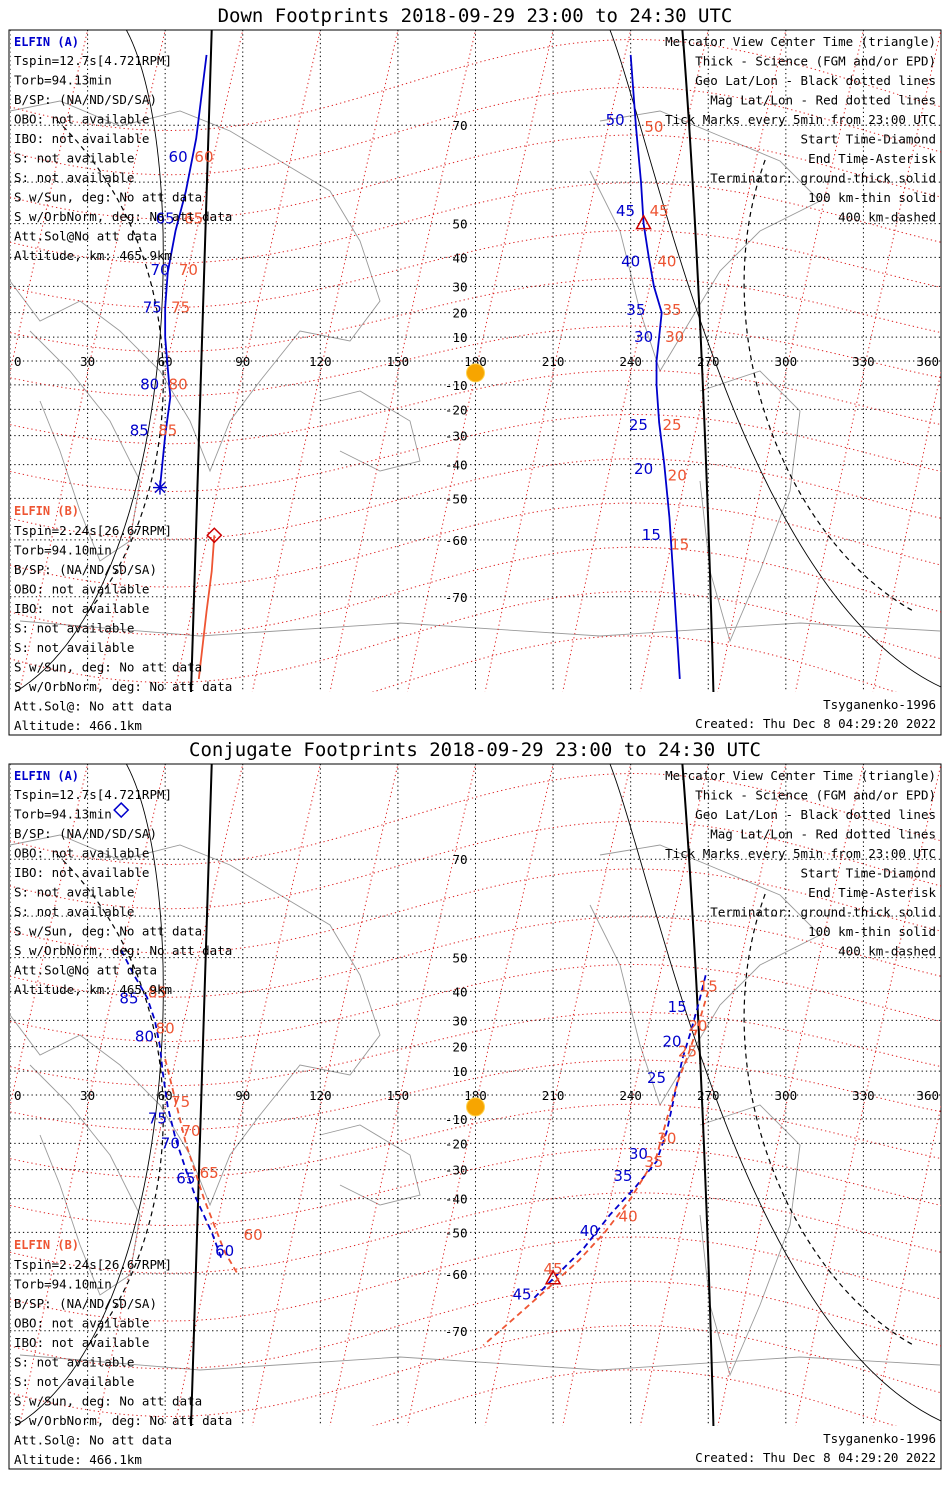  What do you see at coordinates (253, 1235) in the screenshot?
I see `elfin-b-tick-label: 60` at bounding box center [253, 1235].